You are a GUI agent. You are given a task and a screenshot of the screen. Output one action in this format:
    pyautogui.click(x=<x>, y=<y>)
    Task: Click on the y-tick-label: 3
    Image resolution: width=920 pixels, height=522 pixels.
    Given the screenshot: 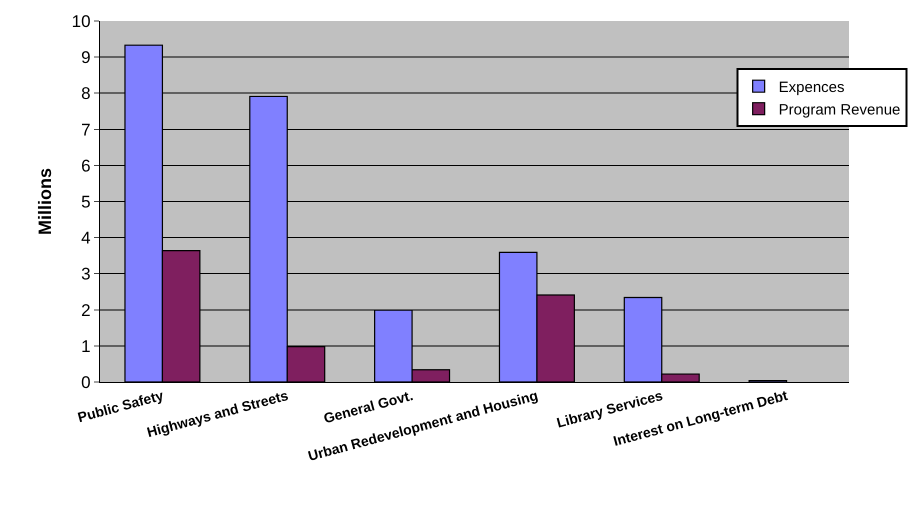 What is the action you would take?
    pyautogui.click(x=86, y=274)
    